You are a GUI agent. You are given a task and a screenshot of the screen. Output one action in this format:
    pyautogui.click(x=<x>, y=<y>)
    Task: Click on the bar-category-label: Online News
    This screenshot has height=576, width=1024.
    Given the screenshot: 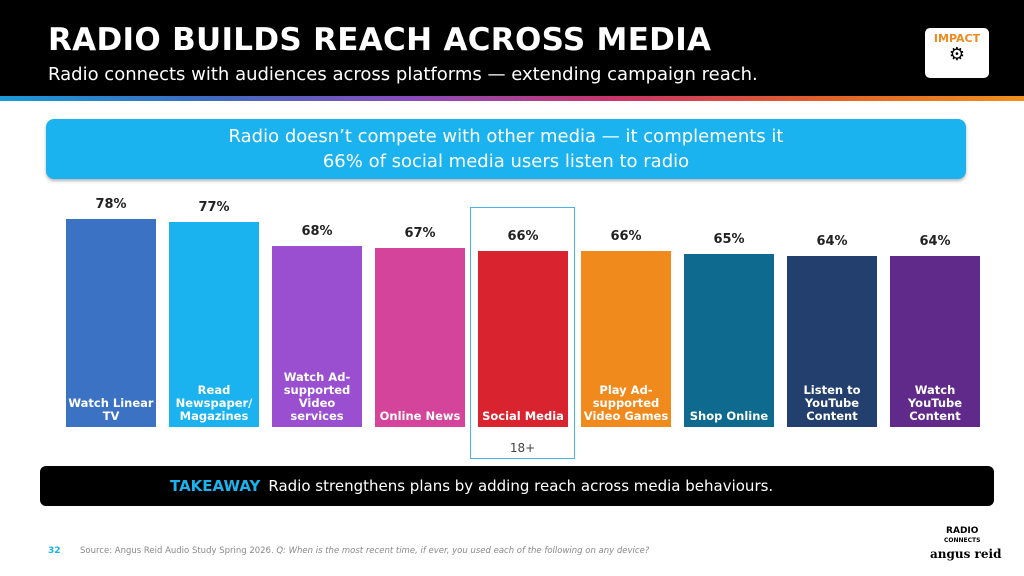 What is the action you would take?
    pyautogui.click(x=420, y=415)
    